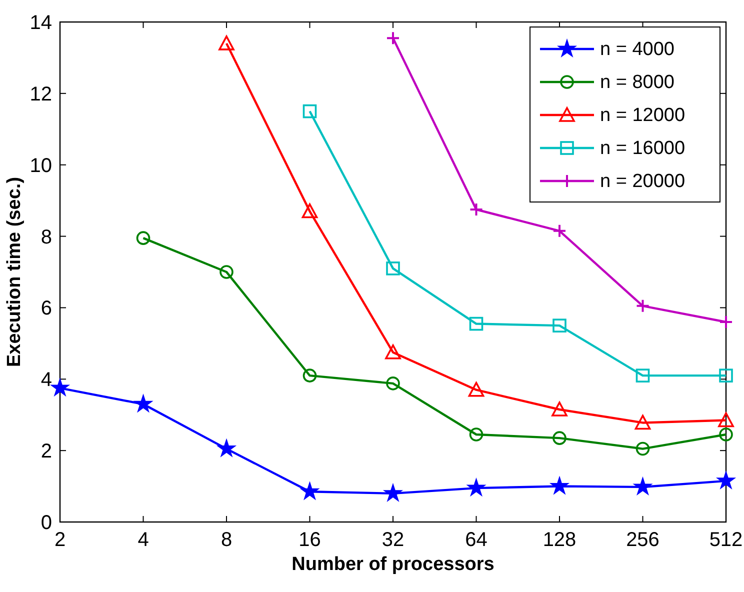 The image size is (744, 592). I want to click on x-tick-label: 256, so click(643, 540).